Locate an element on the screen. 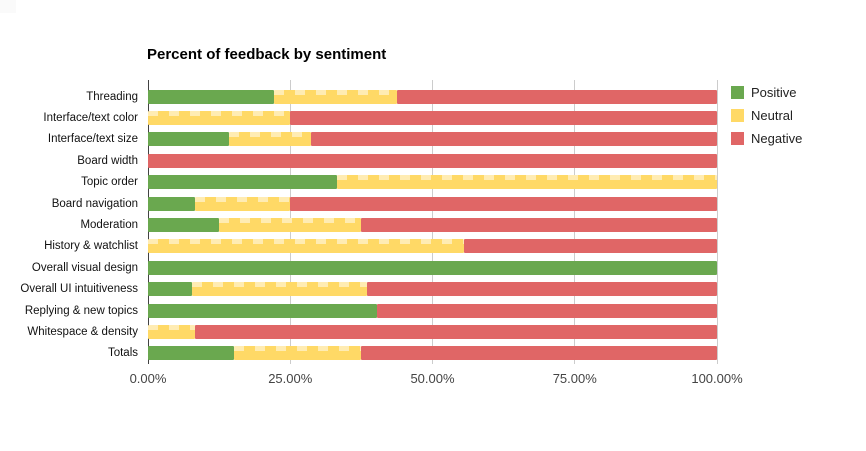 The width and height of the screenshot is (866, 451). category-label: Threading is located at coordinates (112, 96).